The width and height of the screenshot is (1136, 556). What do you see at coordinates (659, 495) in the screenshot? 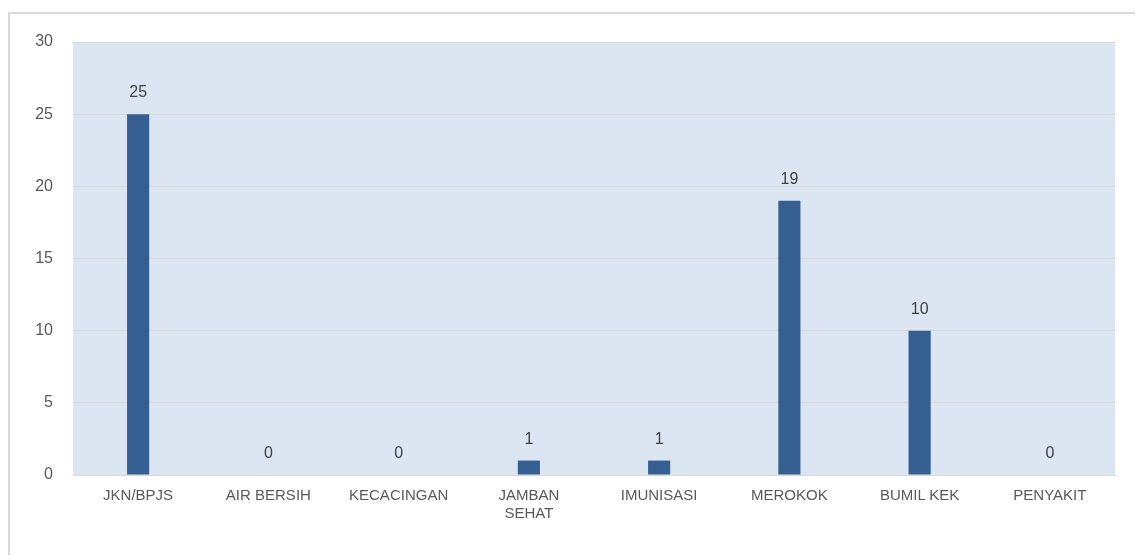
I see `x-tick-label: IMUNISASI` at bounding box center [659, 495].